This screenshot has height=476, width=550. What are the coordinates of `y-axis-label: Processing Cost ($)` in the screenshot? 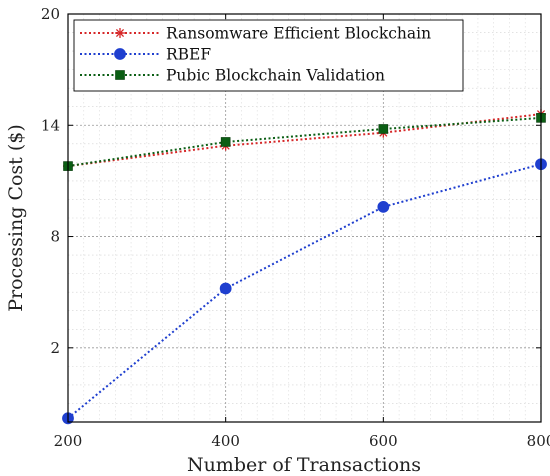 It's located at (16, 218).